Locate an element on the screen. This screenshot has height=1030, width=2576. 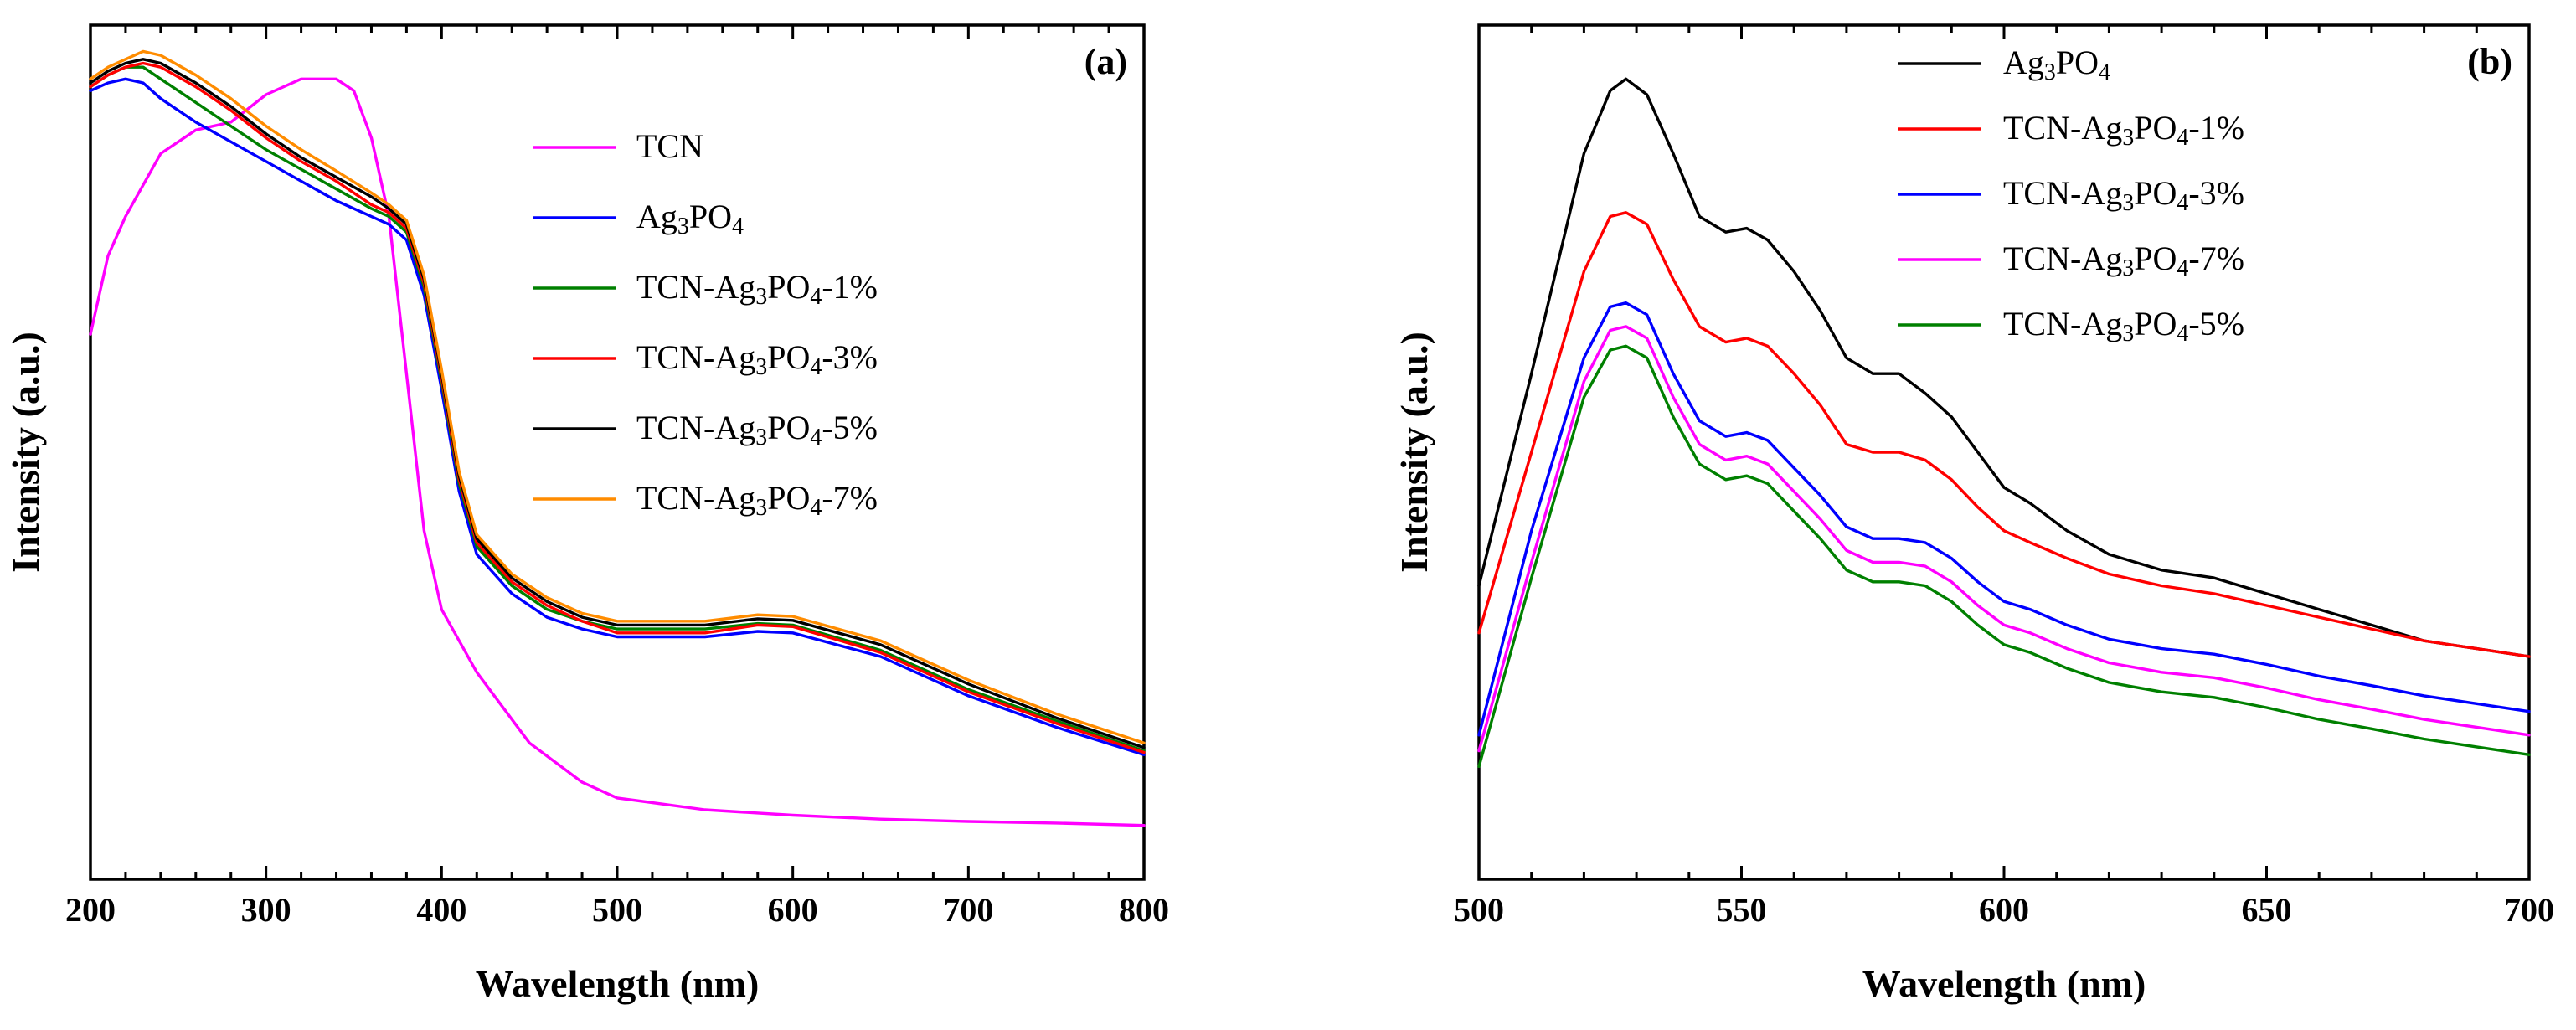
x-tick-label: 200 is located at coordinates (90, 910).